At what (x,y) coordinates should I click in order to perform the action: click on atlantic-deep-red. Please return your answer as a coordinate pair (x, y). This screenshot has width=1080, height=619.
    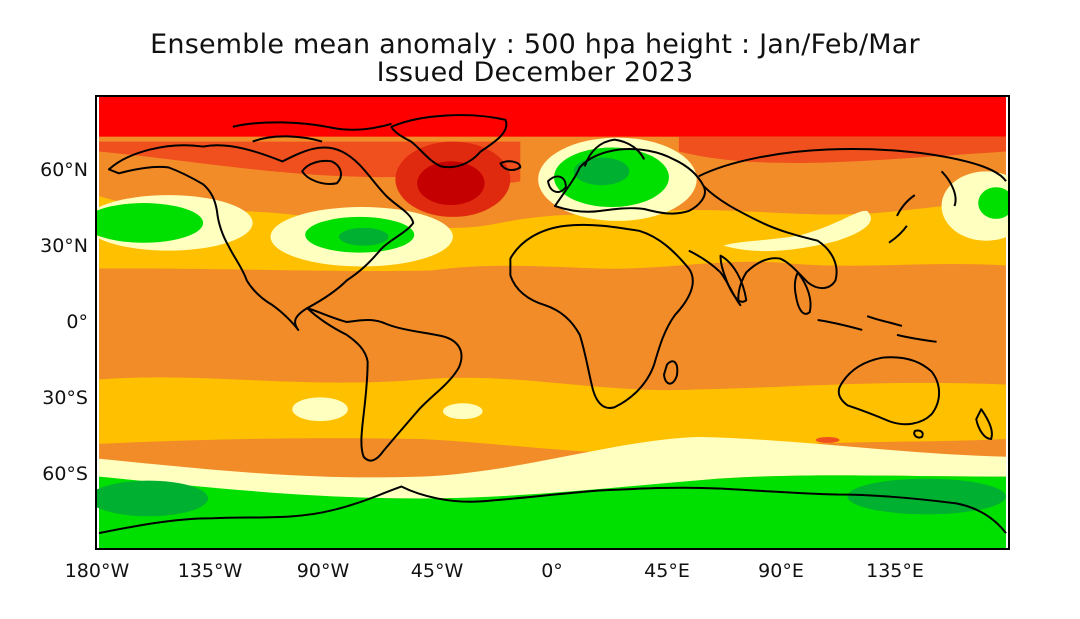
    Looking at the image, I should click on (451, 183).